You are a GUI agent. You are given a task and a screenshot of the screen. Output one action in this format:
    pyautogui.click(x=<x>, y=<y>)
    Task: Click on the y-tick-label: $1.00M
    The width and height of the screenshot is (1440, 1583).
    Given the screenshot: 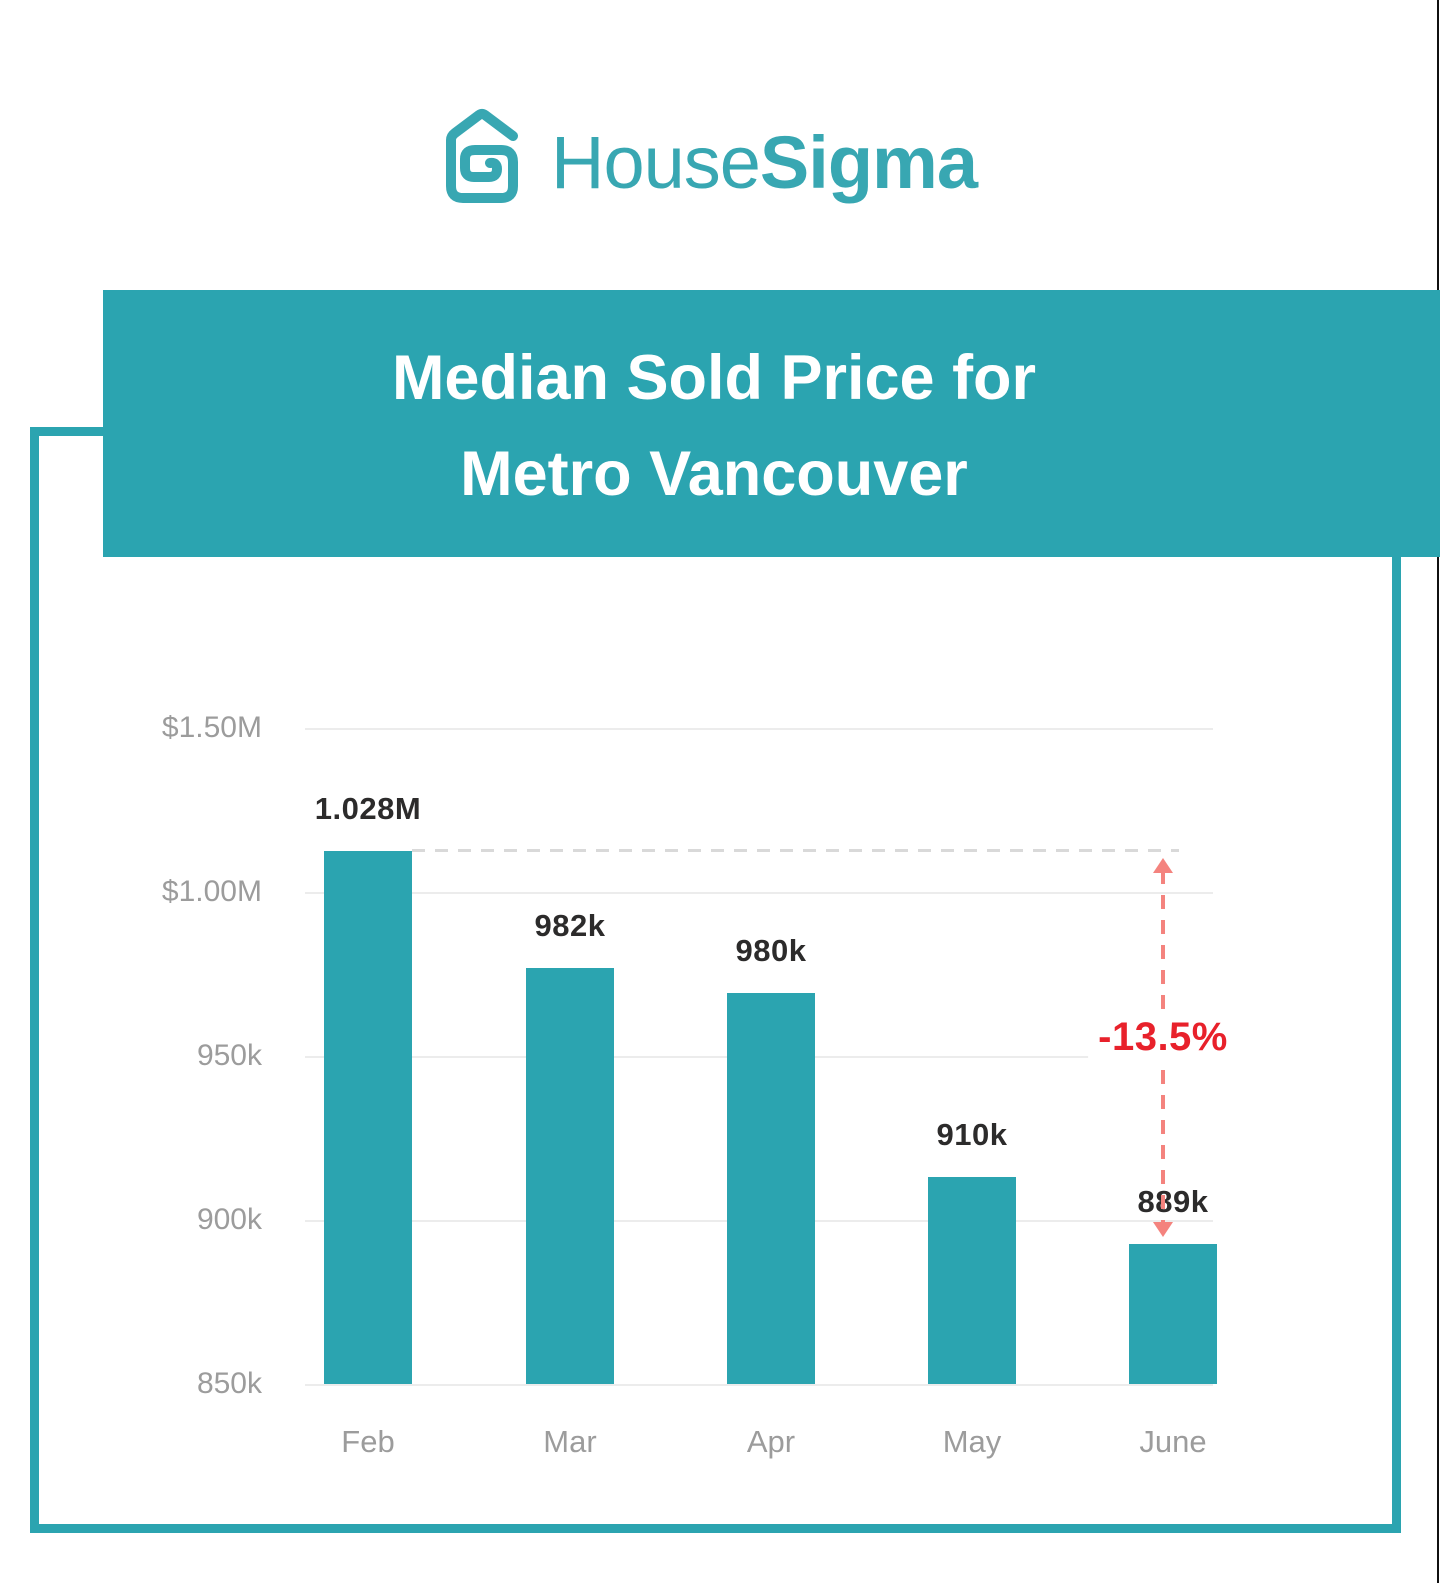 What is the action you would take?
    pyautogui.click(x=211, y=891)
    